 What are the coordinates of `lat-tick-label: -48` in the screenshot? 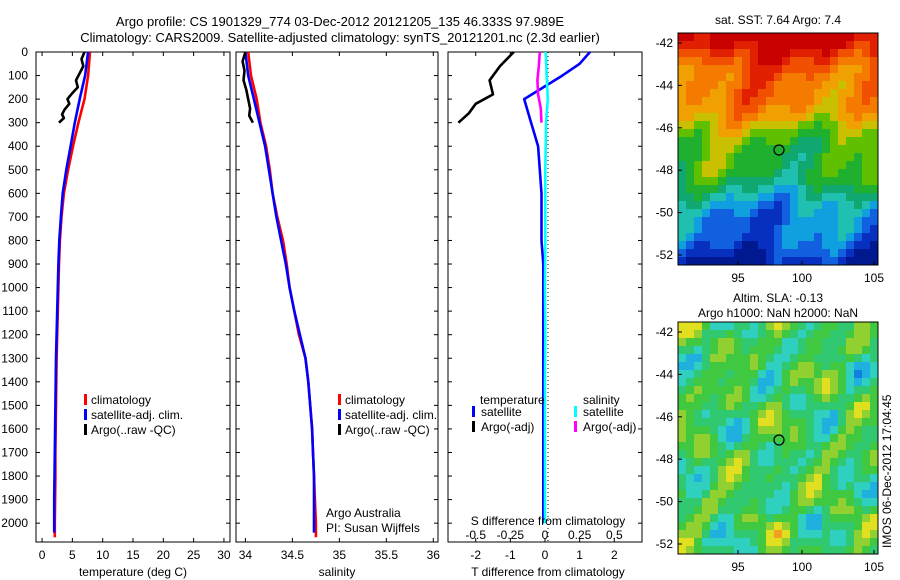 It's located at (665, 170).